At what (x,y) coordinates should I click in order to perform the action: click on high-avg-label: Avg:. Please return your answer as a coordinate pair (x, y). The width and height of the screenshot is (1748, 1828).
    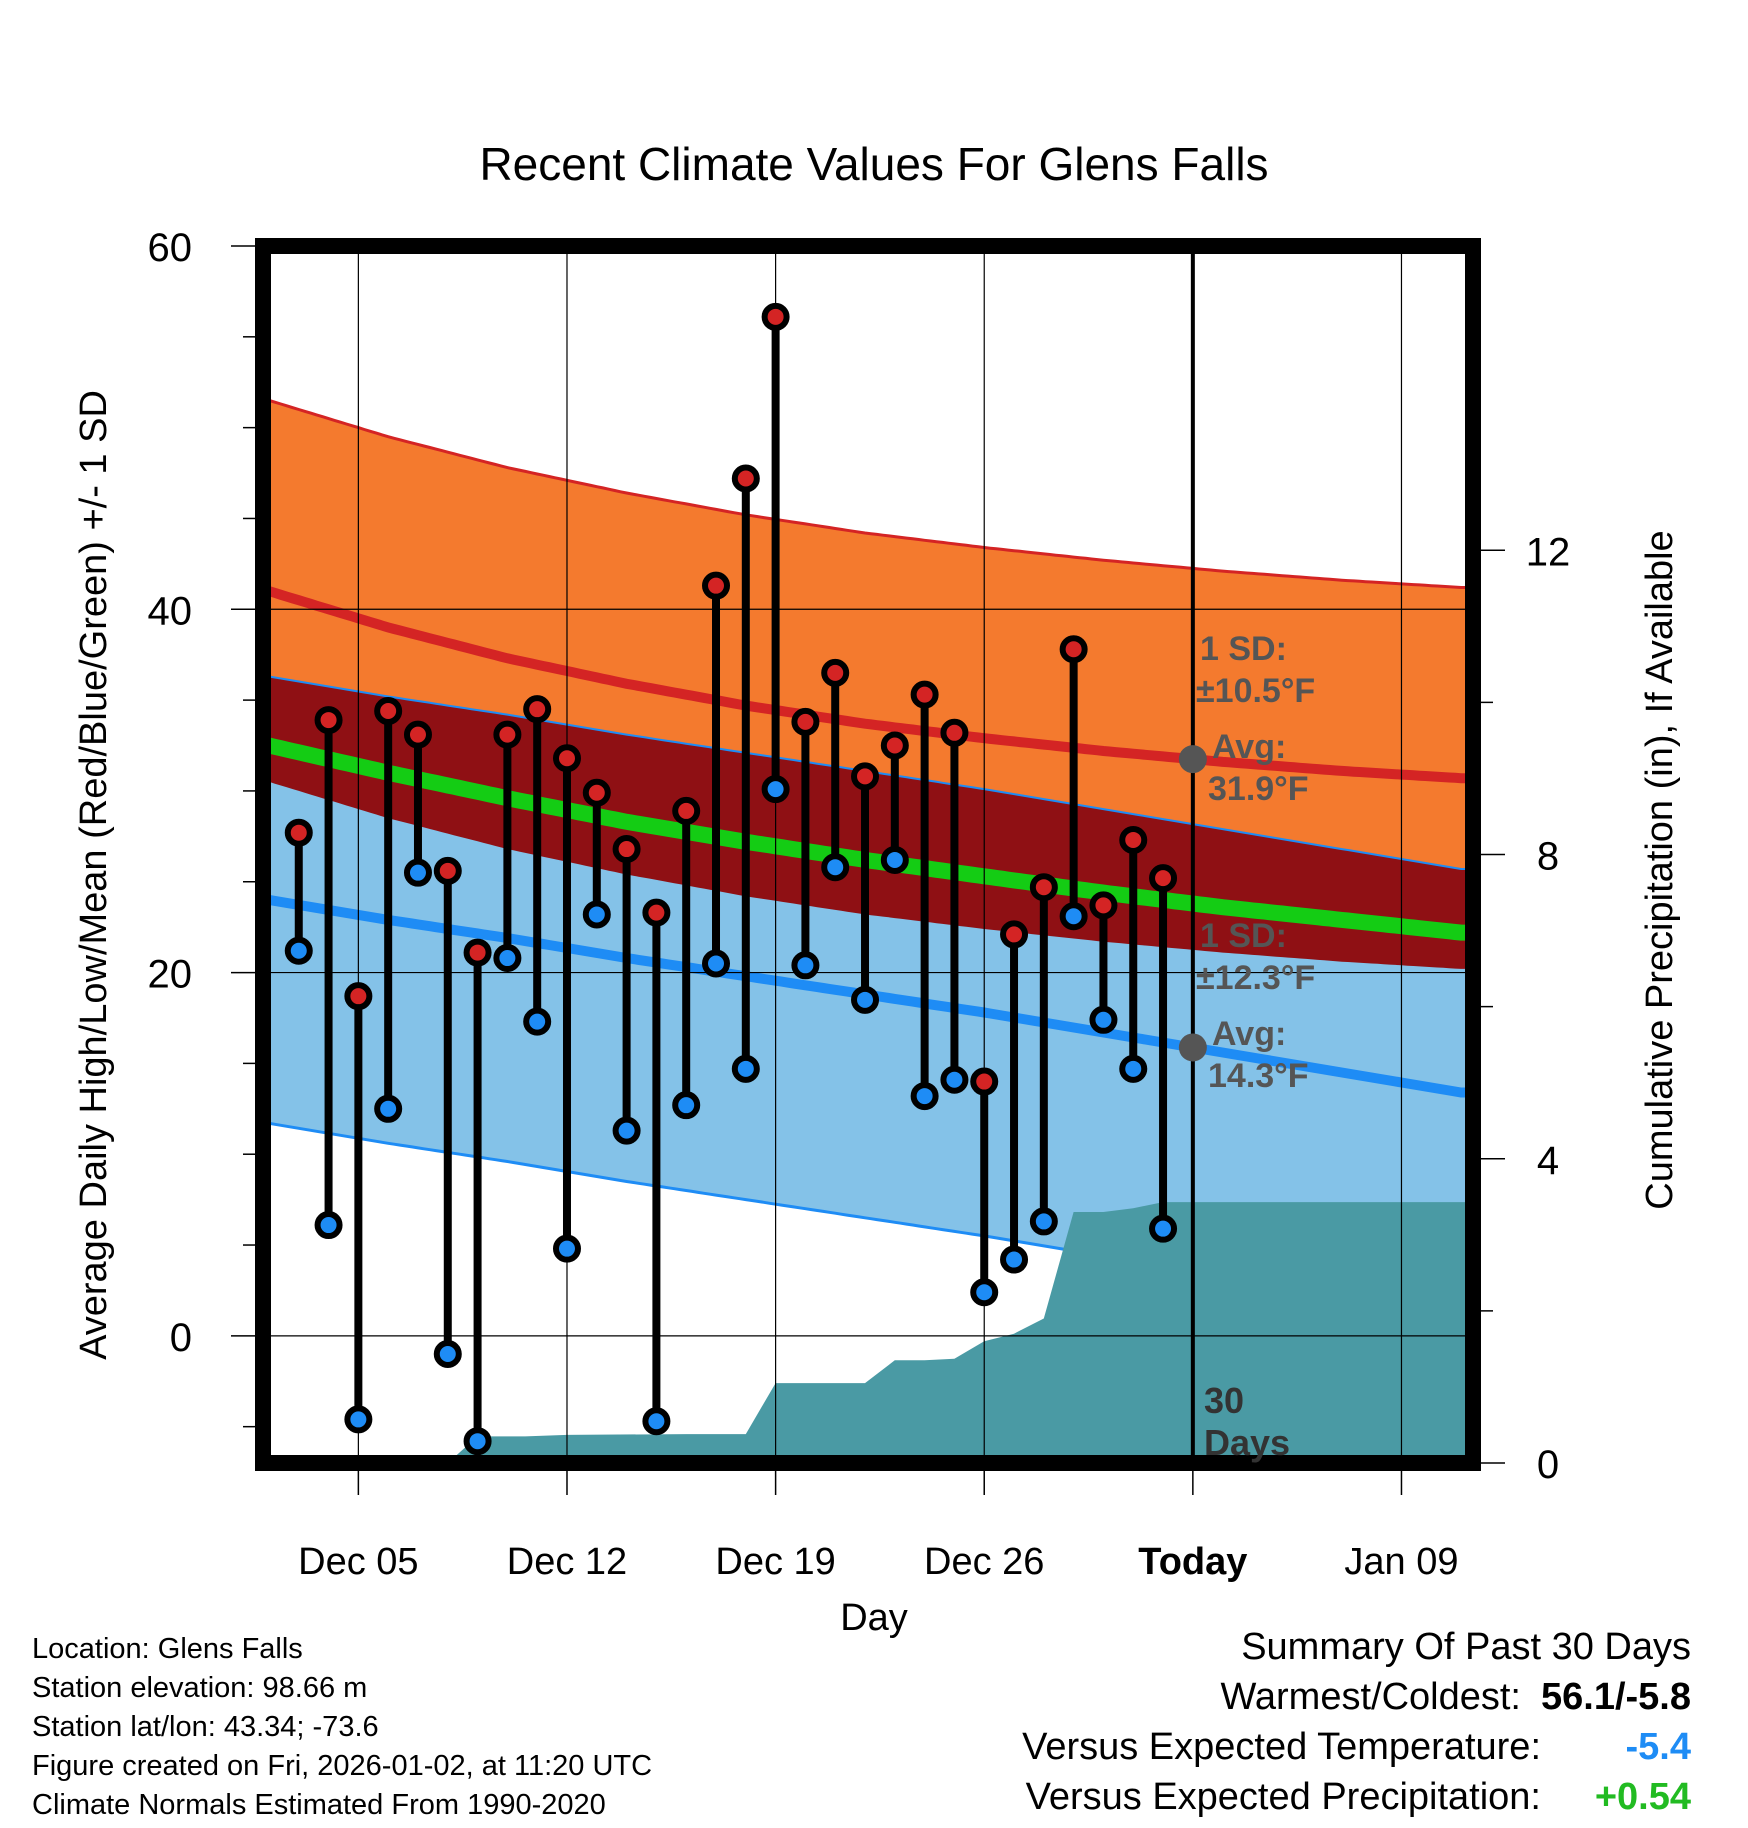
    Looking at the image, I should click on (1249, 747).